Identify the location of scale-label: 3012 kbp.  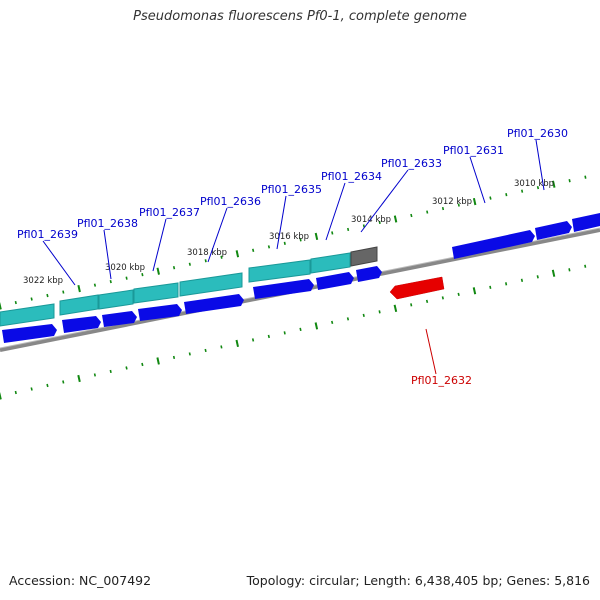
(452, 202).